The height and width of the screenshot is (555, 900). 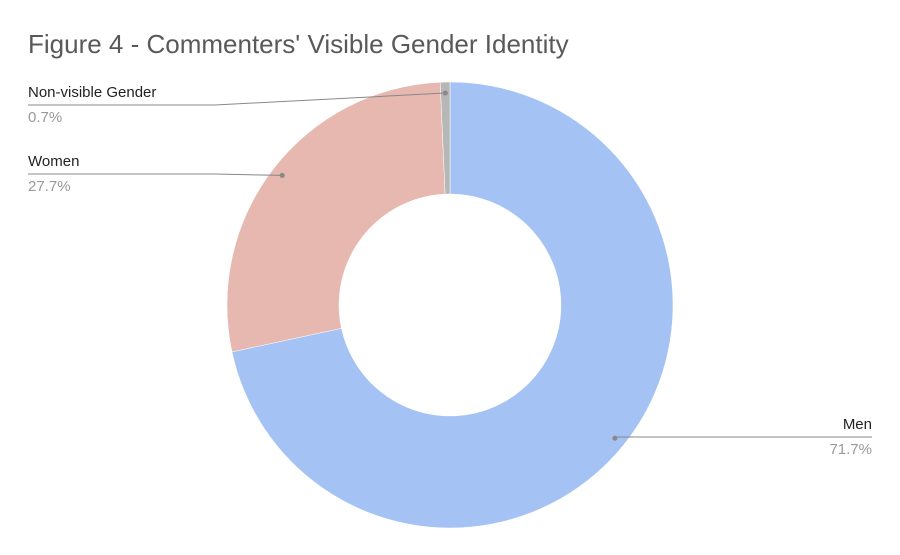 What do you see at coordinates (850, 449) in the screenshot?
I see `slice-value-label: 71.7%` at bounding box center [850, 449].